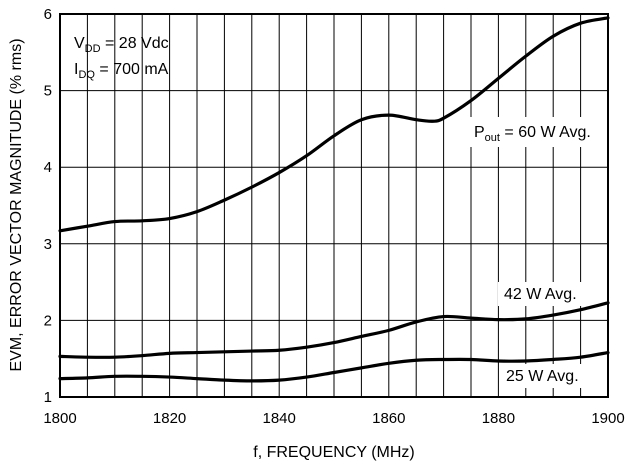 Image resolution: width=626 pixels, height=468 pixels. I want to click on idq-annotation: IDQ = 700 mA, so click(121, 71).